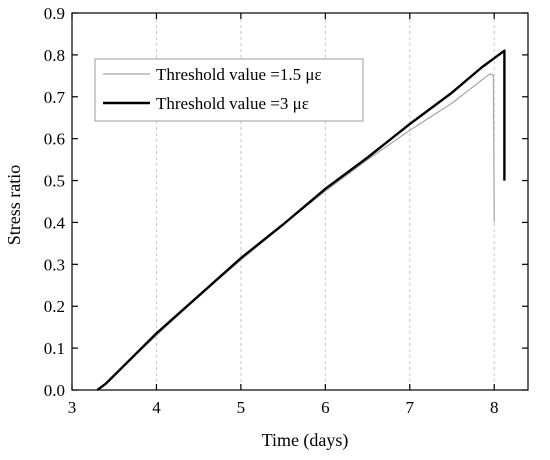 The height and width of the screenshot is (460, 550). Describe the element at coordinates (54, 306) in the screenshot. I see `y-tick-label: 0.2` at that location.